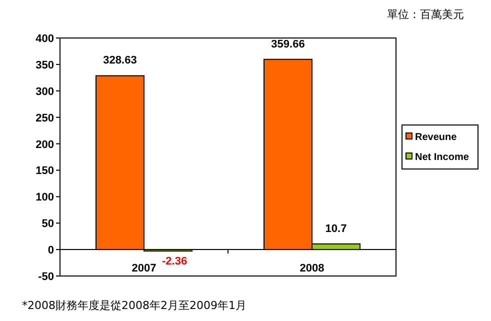 This screenshot has width=491, height=321. I want to click on y-tick-label: 100, so click(45, 198).